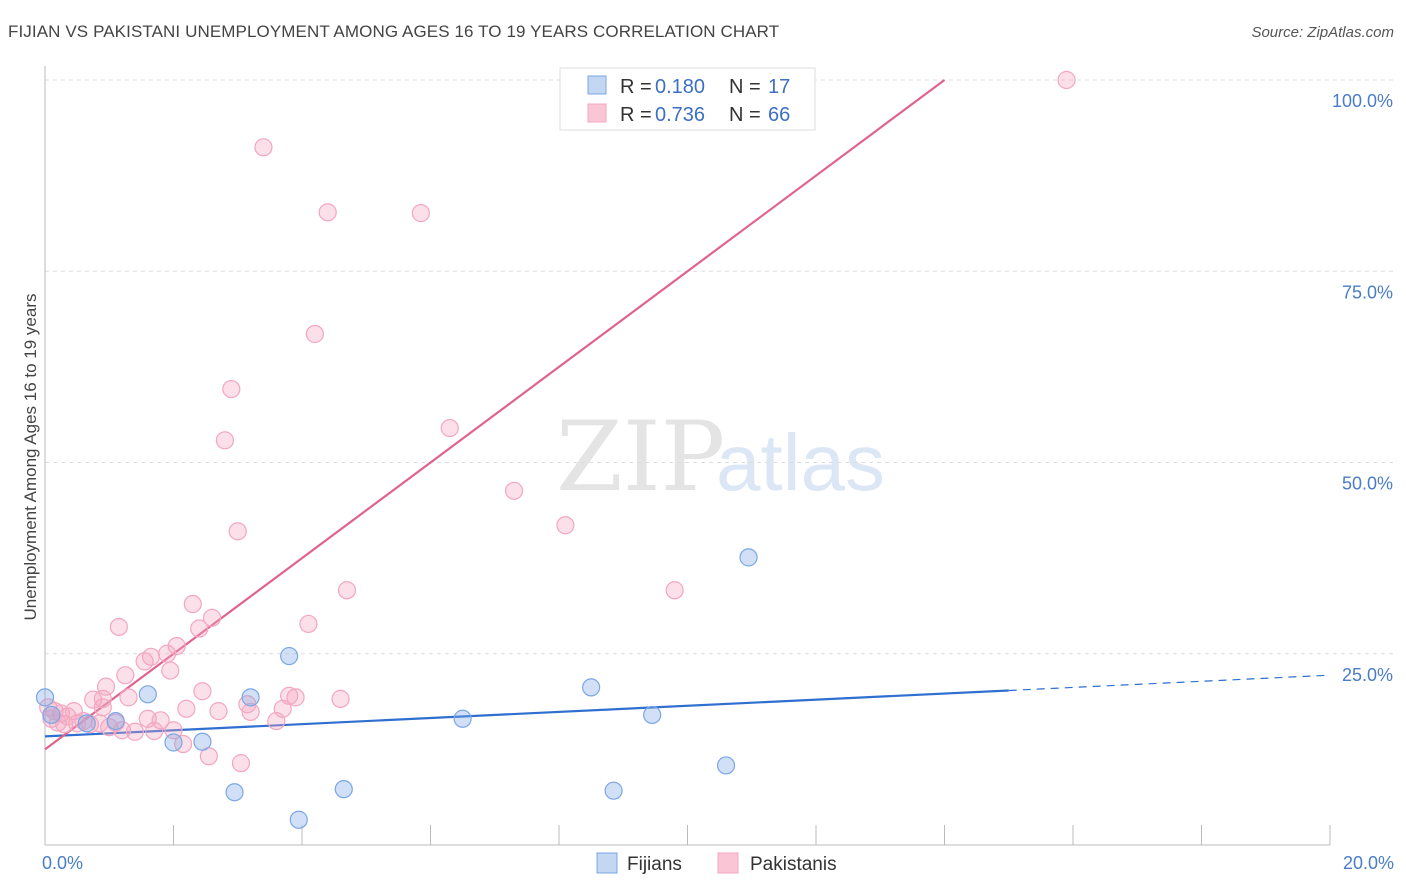  I want to click on y-tick-label-50: 50.0%, so click(1367, 484).